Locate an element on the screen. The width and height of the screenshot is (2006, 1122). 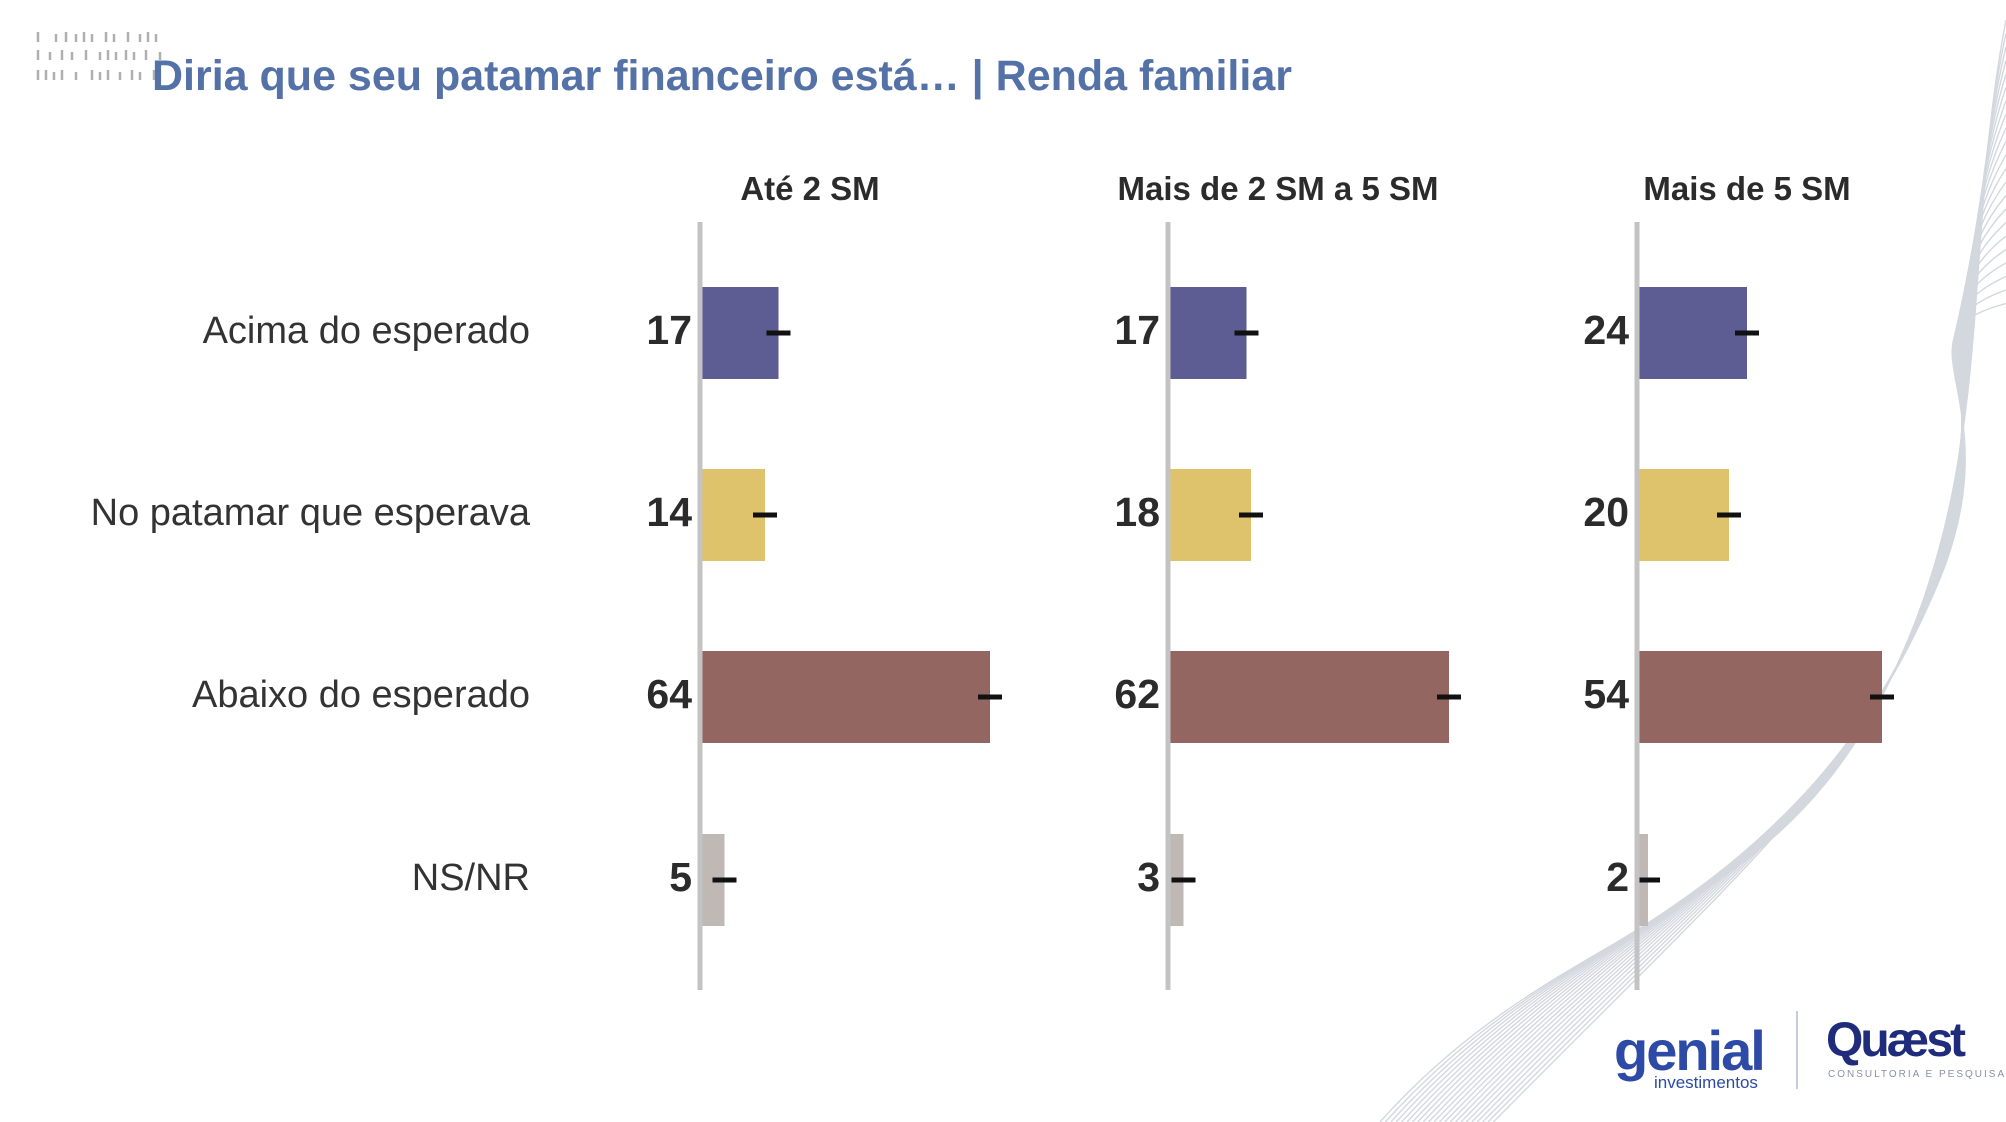
value-label: 24 is located at coordinates (1606, 330).